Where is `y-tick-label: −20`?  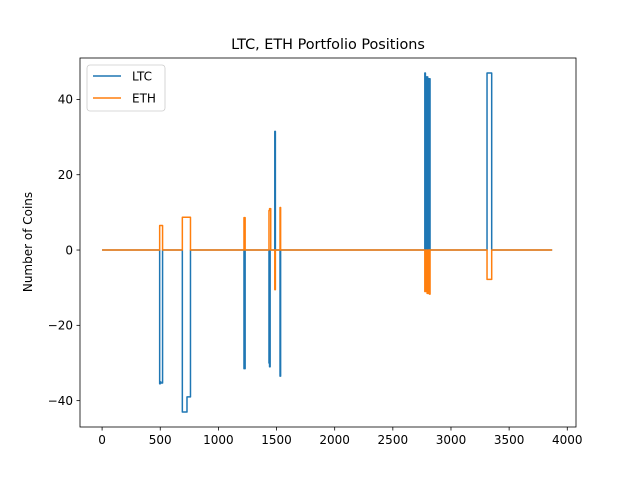 y-tick-label: −20 is located at coordinates (60, 326).